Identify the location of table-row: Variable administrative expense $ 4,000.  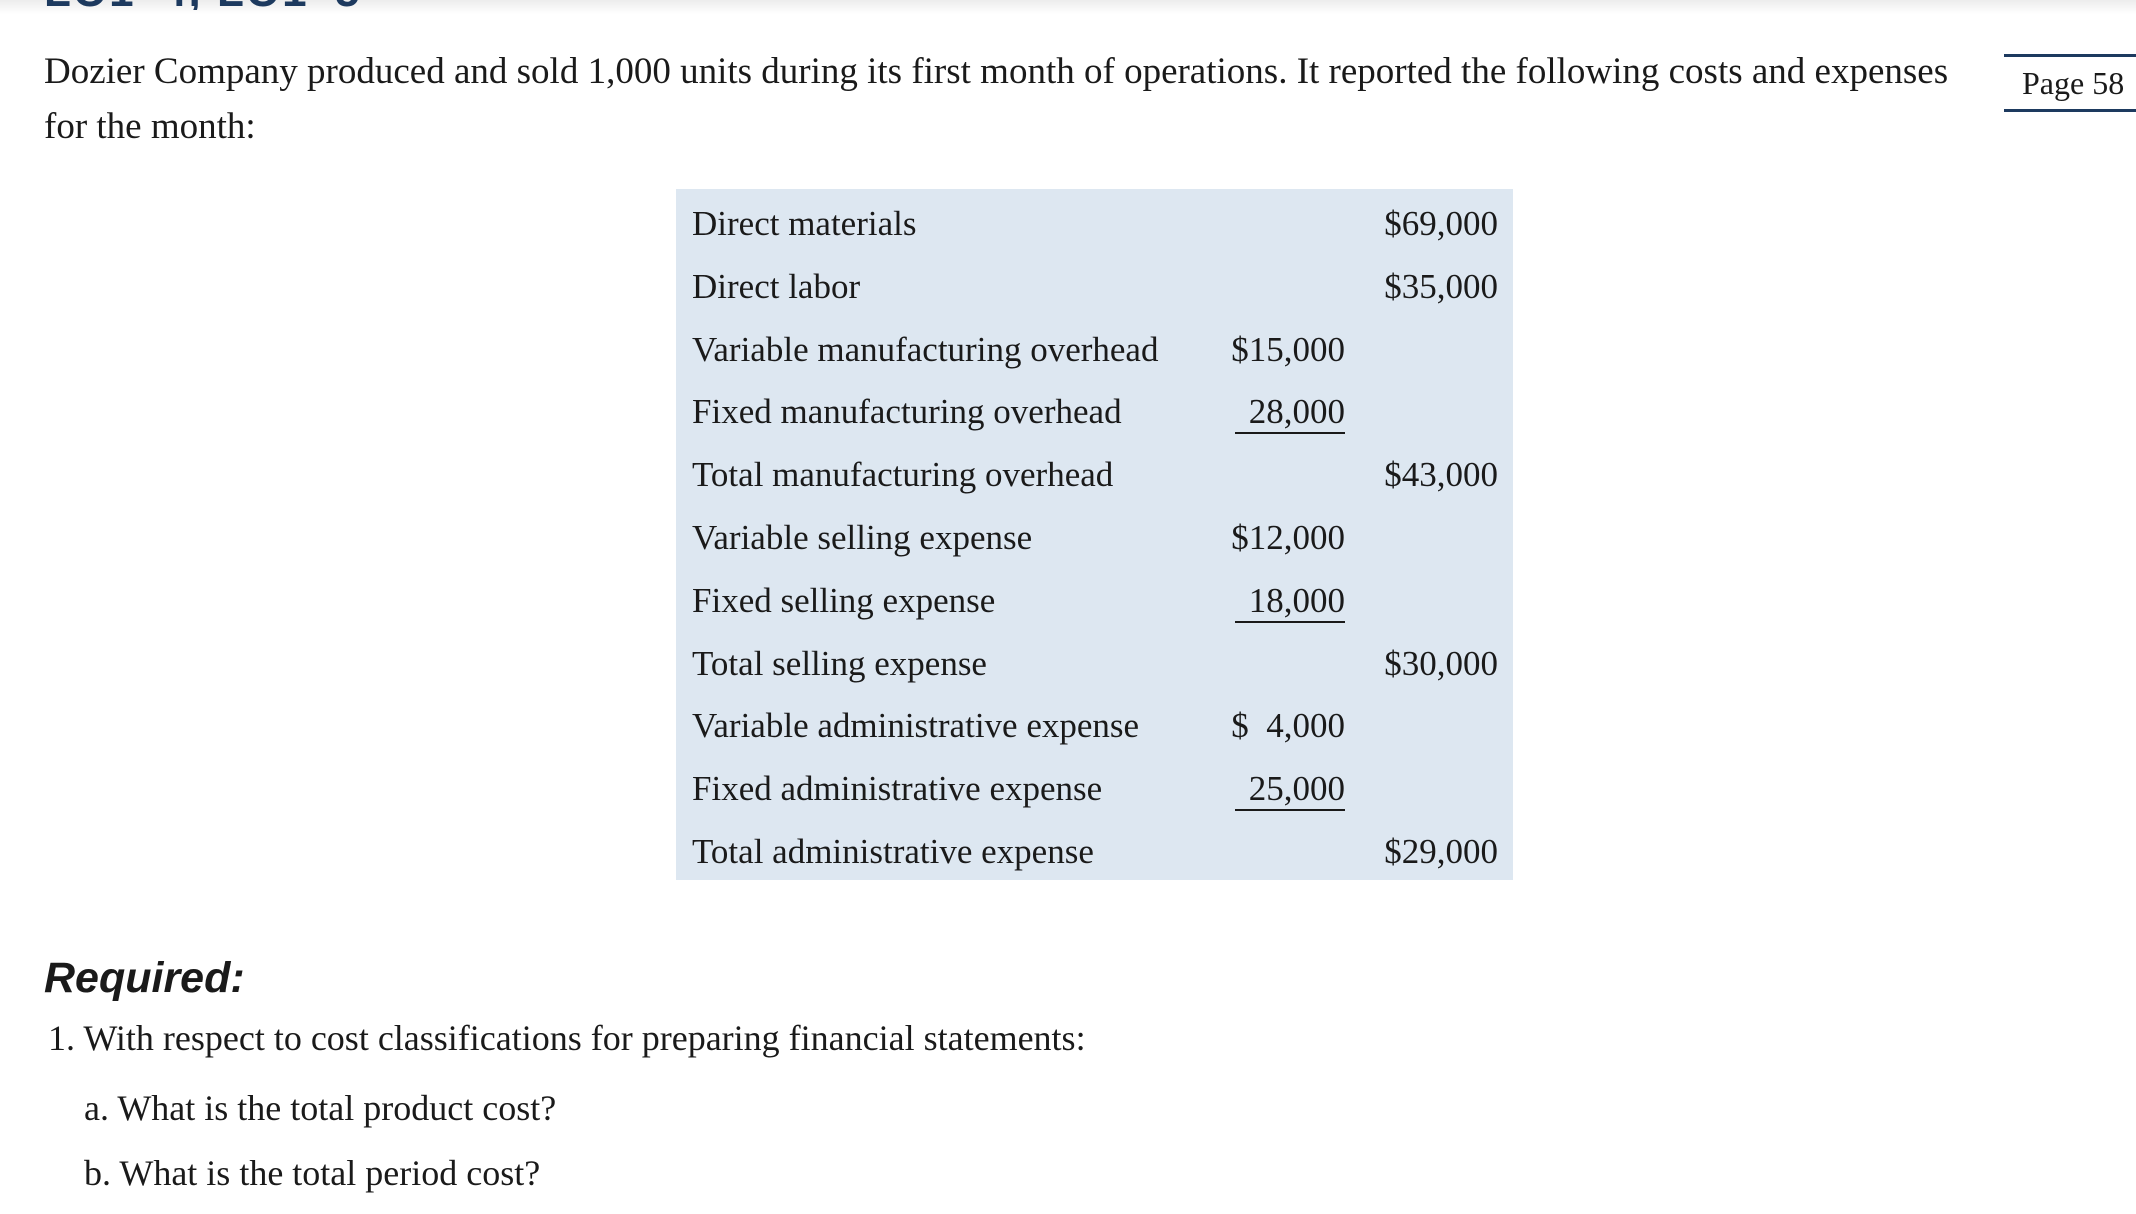
(1094, 725).